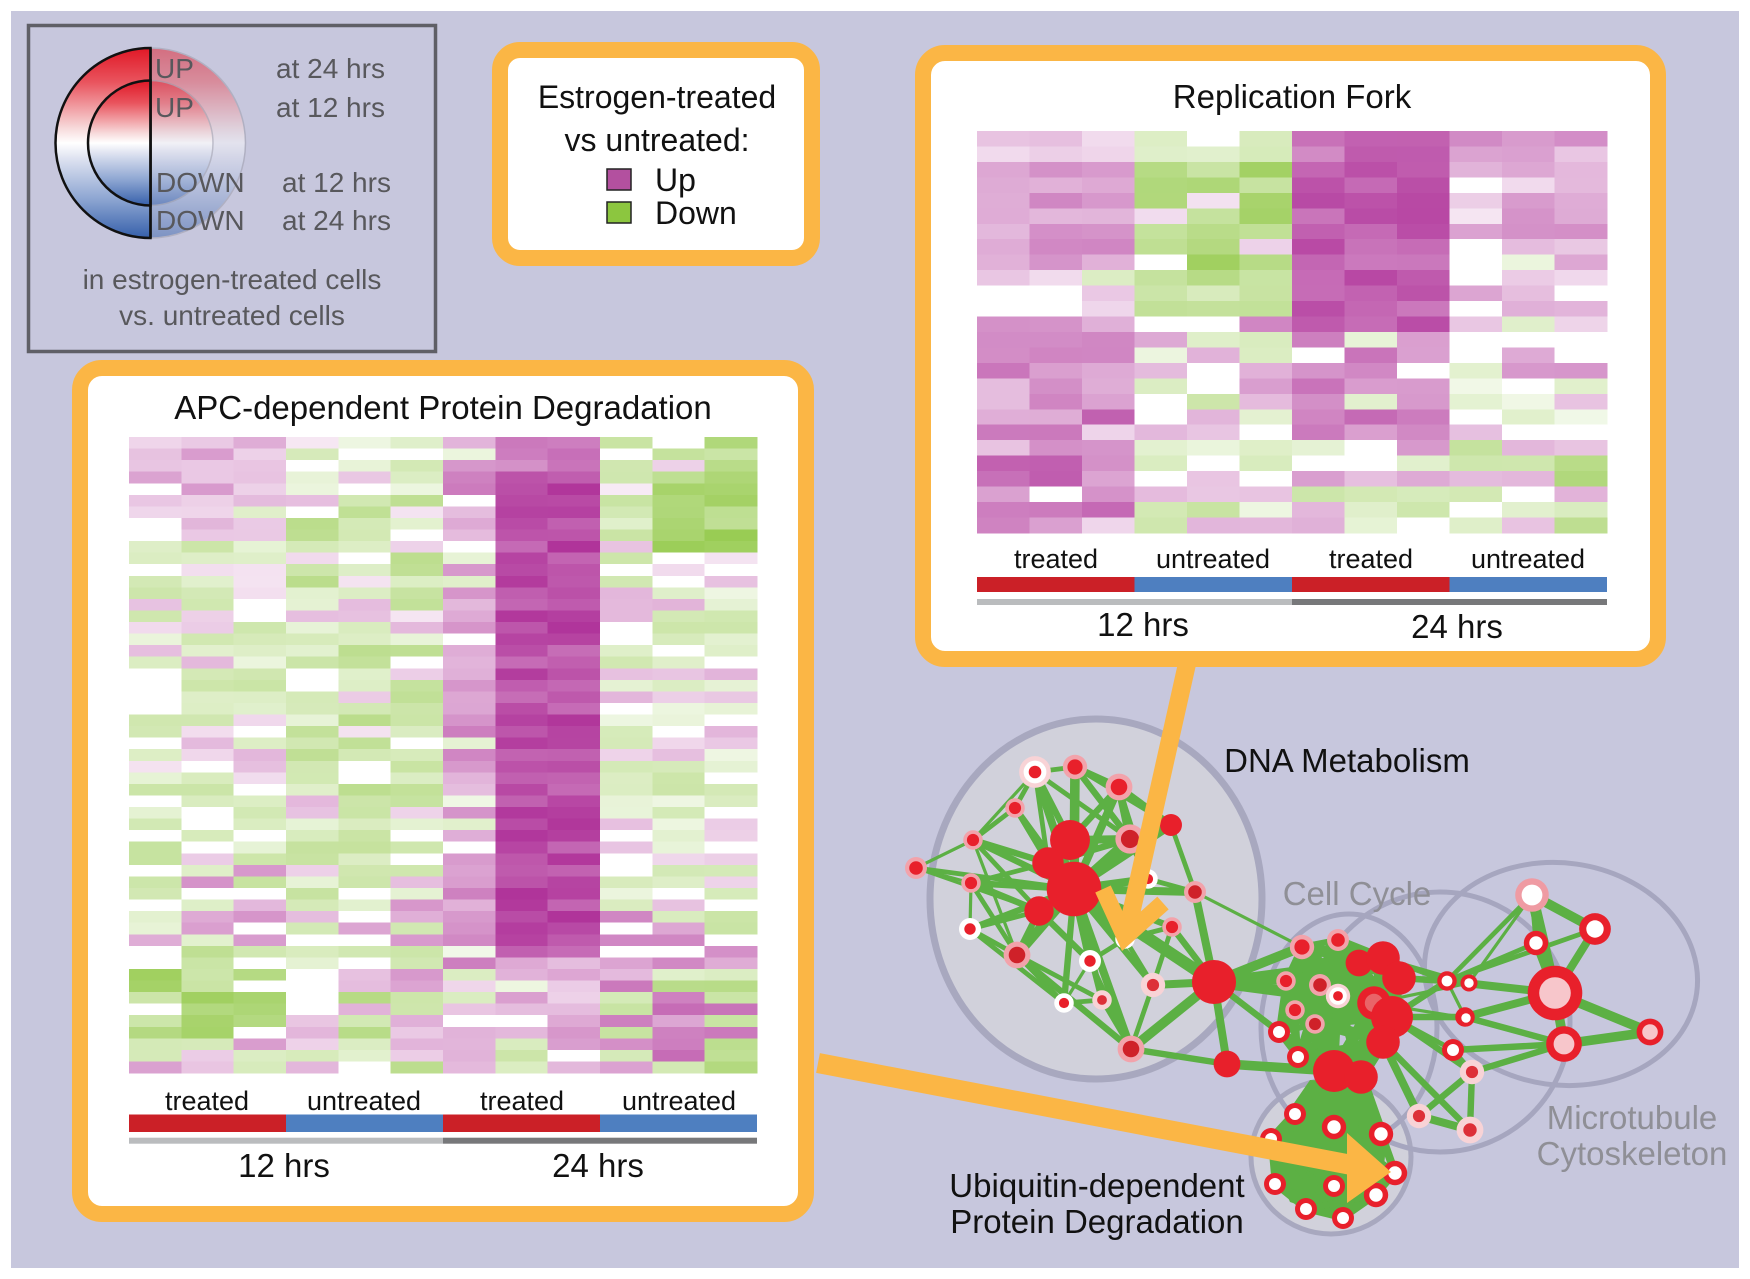 The image size is (1750, 1279). Describe the element at coordinates (1096, 1185) in the screenshot. I see `svg-text: Ubiquitin-dependent` at that location.